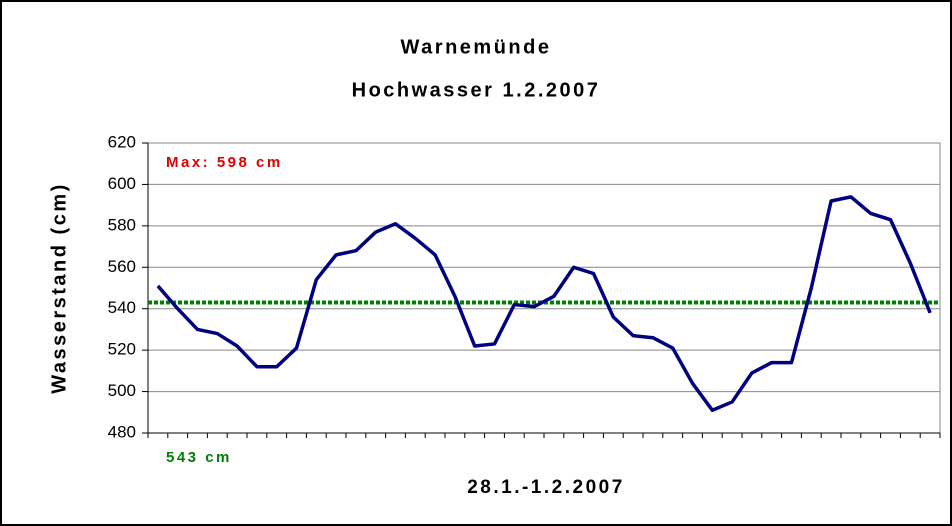  Describe the element at coordinates (122, 431) in the screenshot. I see `y-tick-label: 480` at that location.